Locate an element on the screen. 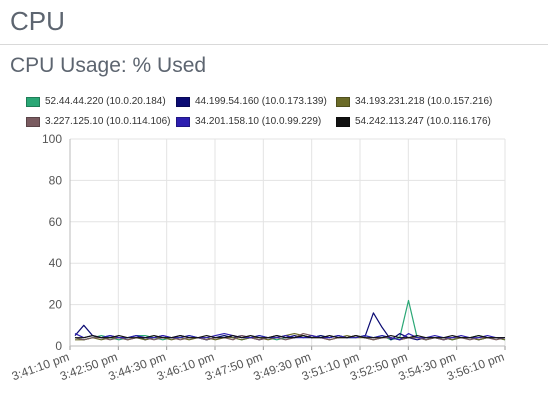 The image size is (548, 411). chart-title: CPU Usage: % Used is located at coordinates (108, 65).